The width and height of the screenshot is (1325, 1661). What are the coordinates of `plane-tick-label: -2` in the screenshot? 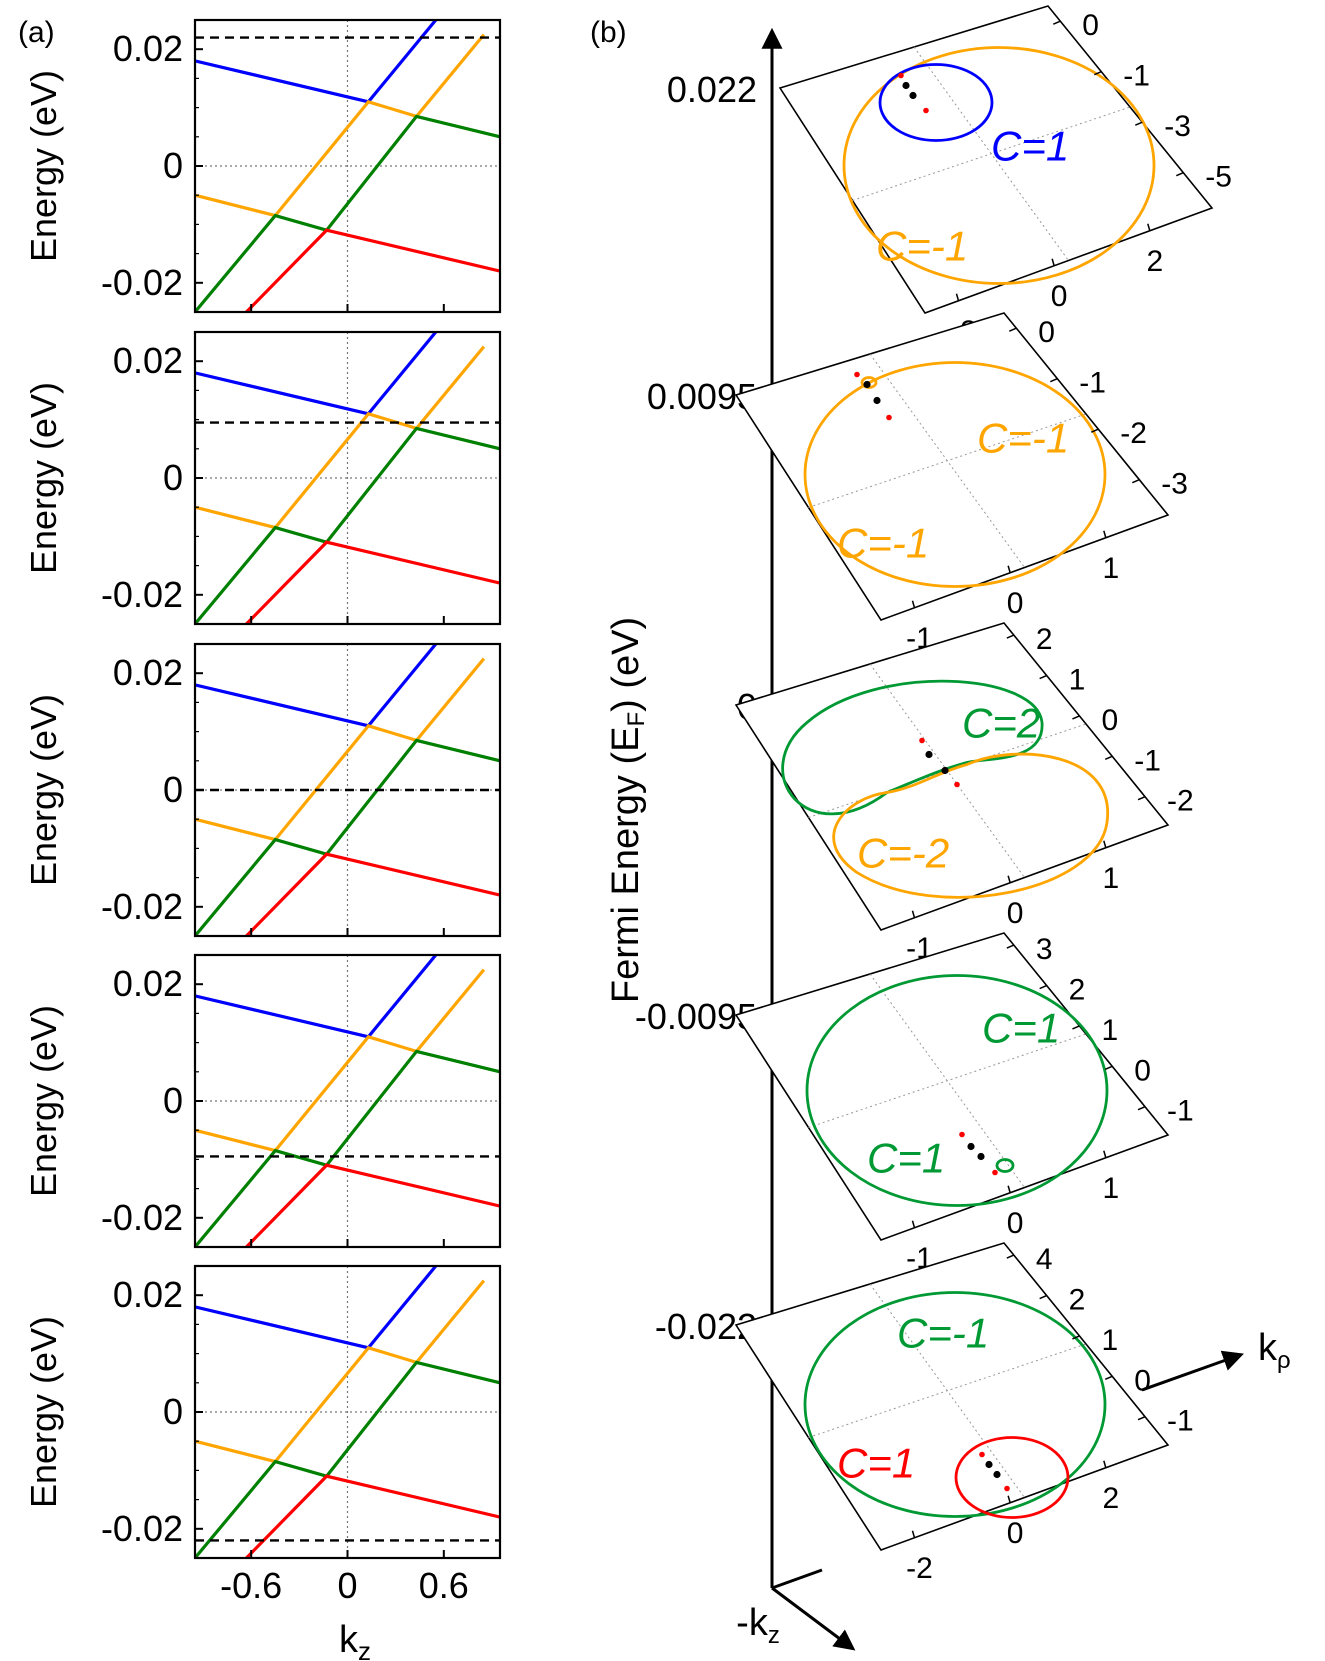 It's located at (1180, 801).